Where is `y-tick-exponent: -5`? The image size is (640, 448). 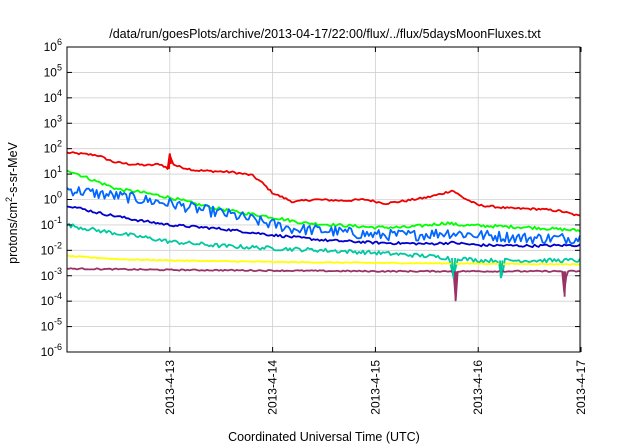 y-tick-exponent: -5 is located at coordinates (58, 322).